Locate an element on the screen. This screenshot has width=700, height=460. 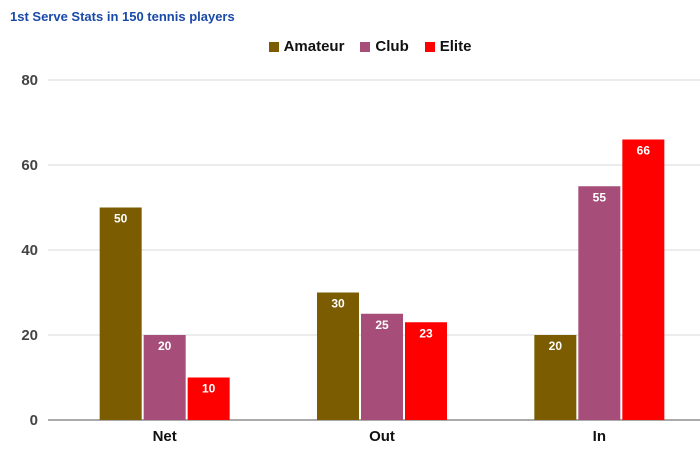
legend: Amateur Club Elite is located at coordinates (350, 46).